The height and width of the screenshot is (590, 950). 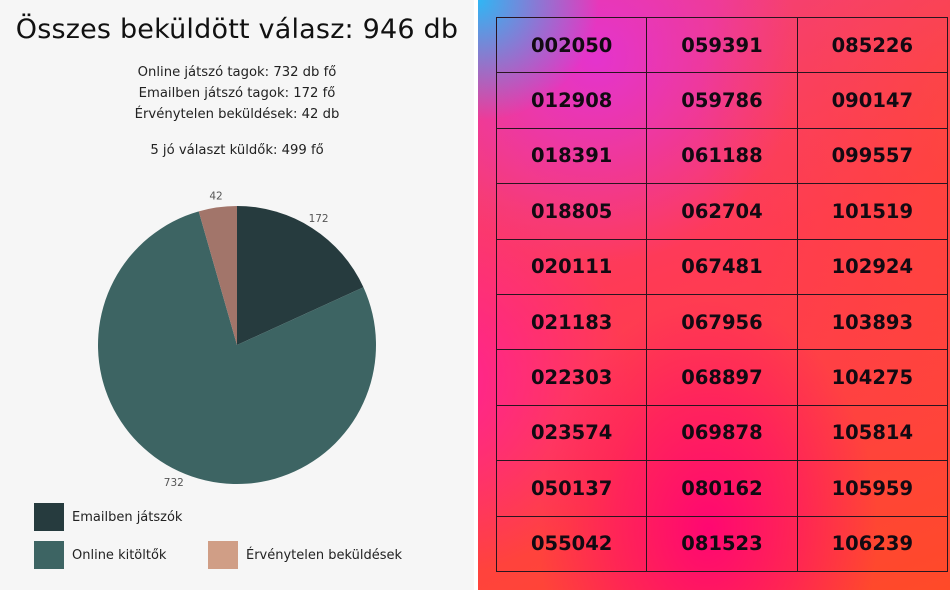 I want to click on legend-swatch-online, so click(x=49, y=555).